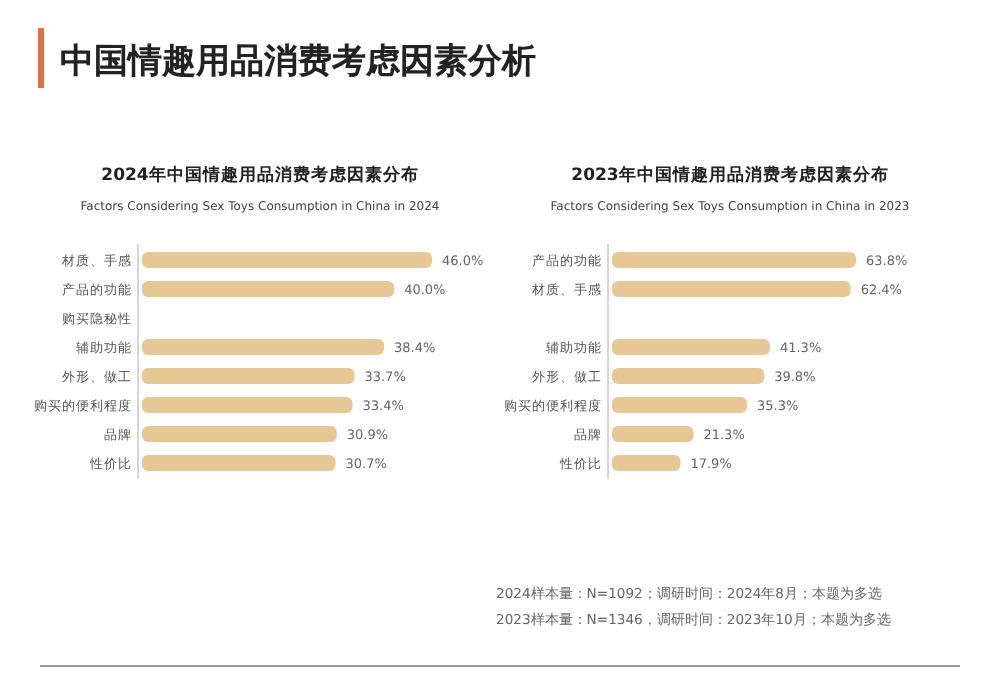  Describe the element at coordinates (260, 175) in the screenshot. I see `chart-title: 2024年中国情趣用品消费考虑因素分布` at that location.